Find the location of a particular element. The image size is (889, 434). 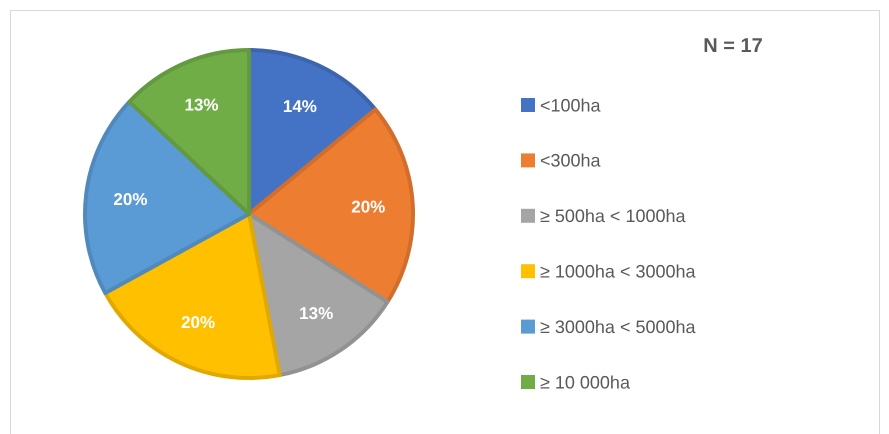

legend-label: ≥ 1000ha < 3000ha is located at coordinates (618, 272).